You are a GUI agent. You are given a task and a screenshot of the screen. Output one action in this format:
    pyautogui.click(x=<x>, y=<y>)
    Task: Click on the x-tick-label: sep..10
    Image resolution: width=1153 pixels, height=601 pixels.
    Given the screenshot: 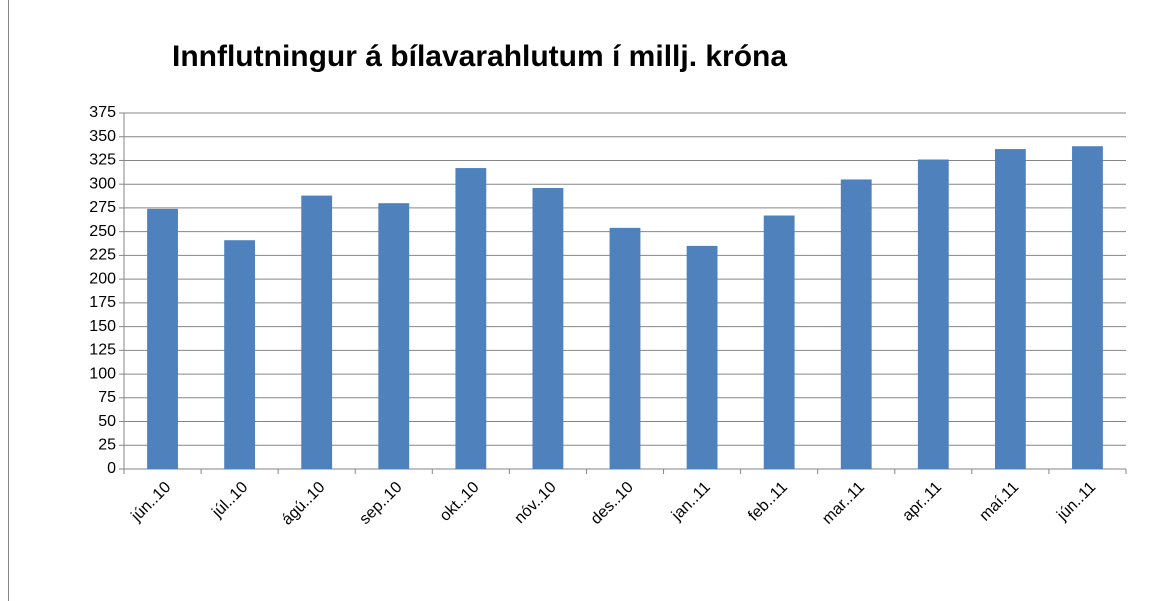 What is the action you would take?
    pyautogui.click(x=380, y=503)
    